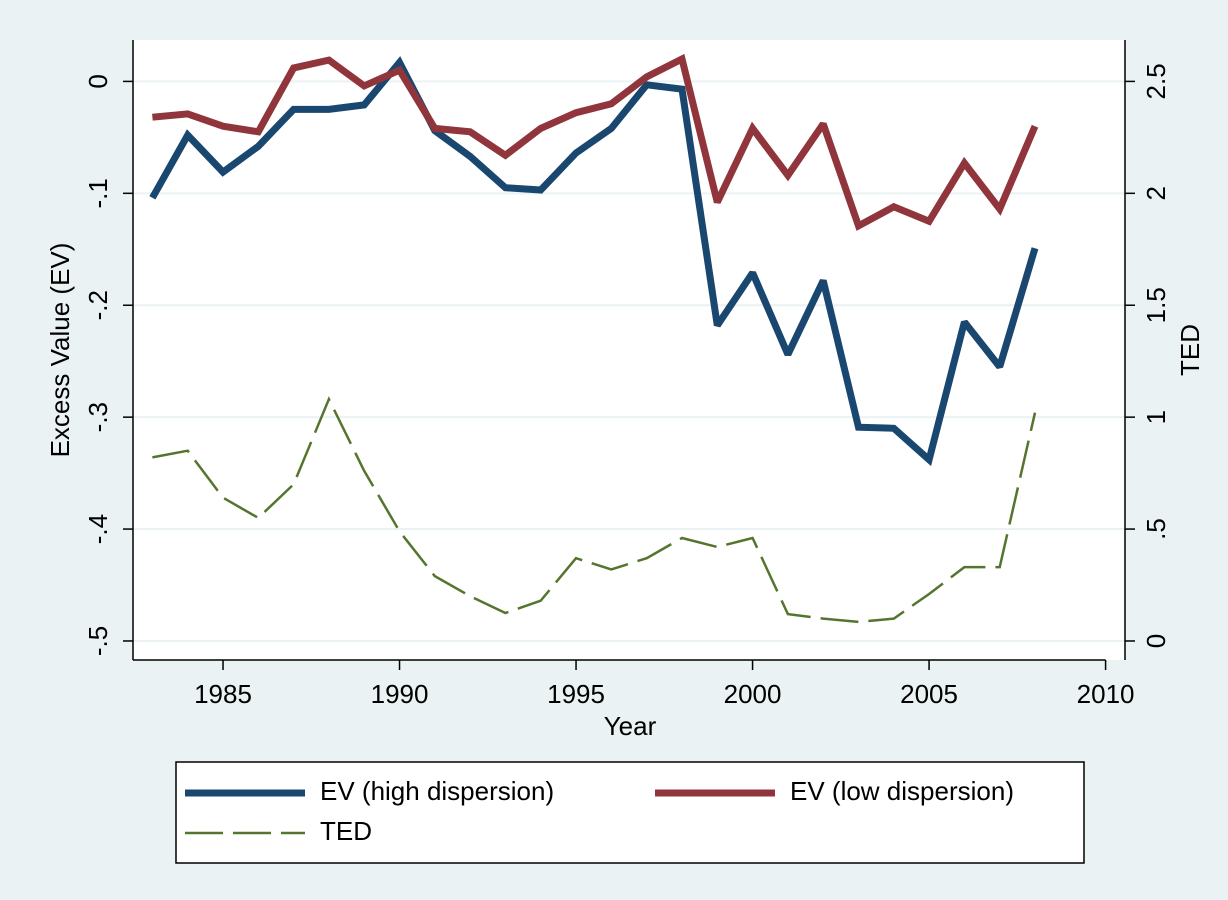  I want to click on y-tick-label: -.2, so click(98, 305).